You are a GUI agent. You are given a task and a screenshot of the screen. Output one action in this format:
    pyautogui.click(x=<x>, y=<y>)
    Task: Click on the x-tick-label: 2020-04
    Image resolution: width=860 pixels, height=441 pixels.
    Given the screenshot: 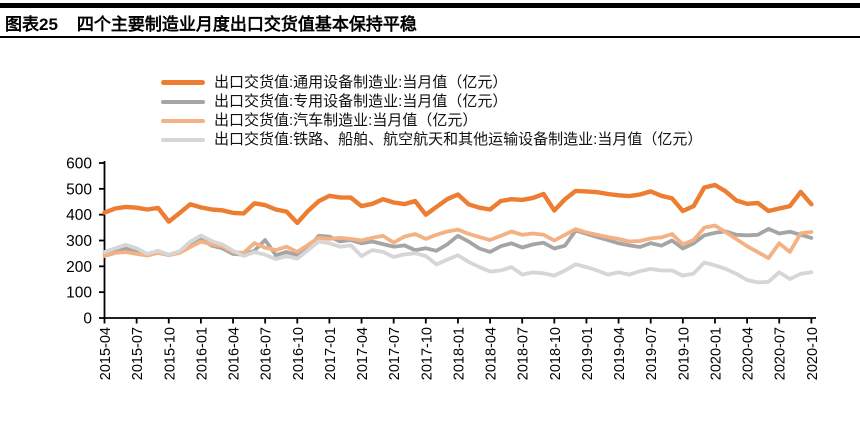 What is the action you would take?
    pyautogui.click(x=749, y=353)
    